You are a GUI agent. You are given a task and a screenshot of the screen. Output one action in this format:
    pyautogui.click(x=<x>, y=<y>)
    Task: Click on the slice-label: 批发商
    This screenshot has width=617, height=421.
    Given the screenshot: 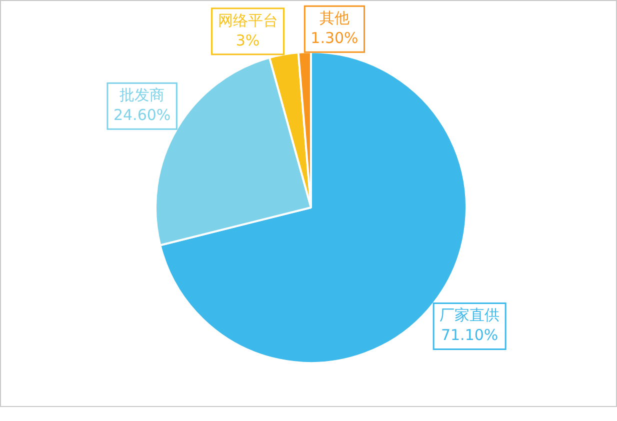 What is the action you would take?
    pyautogui.click(x=142, y=95)
    